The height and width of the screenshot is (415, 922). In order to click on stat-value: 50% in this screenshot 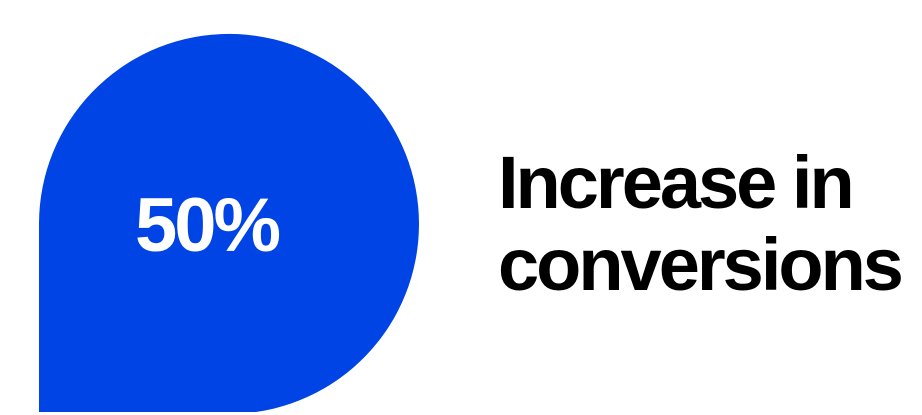, I will do `click(208, 225)`.